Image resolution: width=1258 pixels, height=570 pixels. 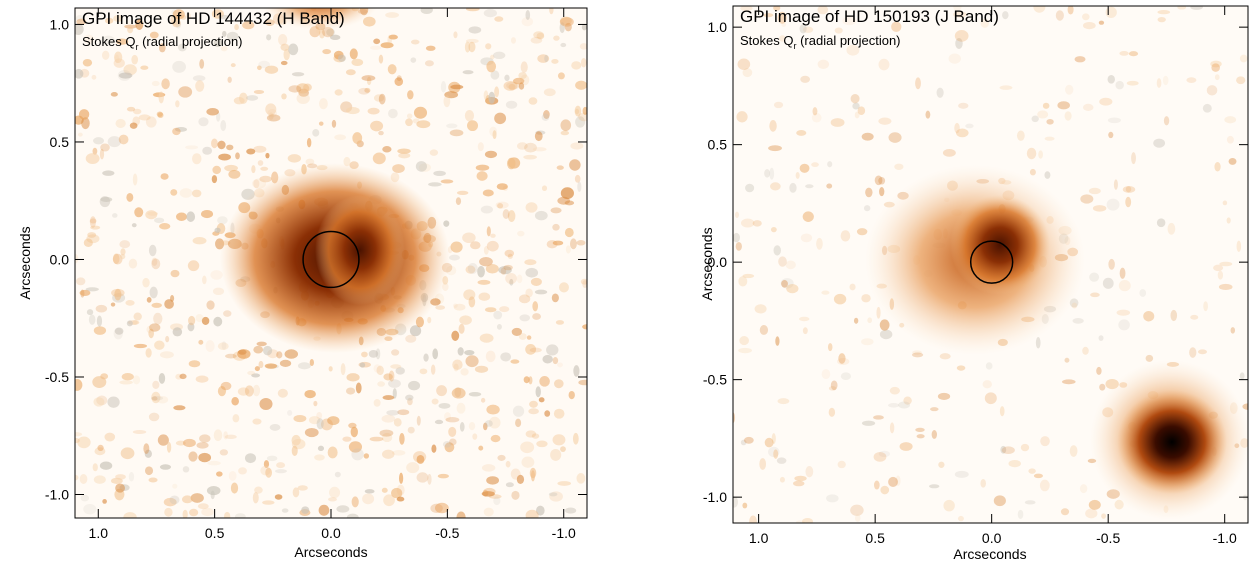 I want to click on subtitle-text: (radial projection), so click(x=190, y=41).